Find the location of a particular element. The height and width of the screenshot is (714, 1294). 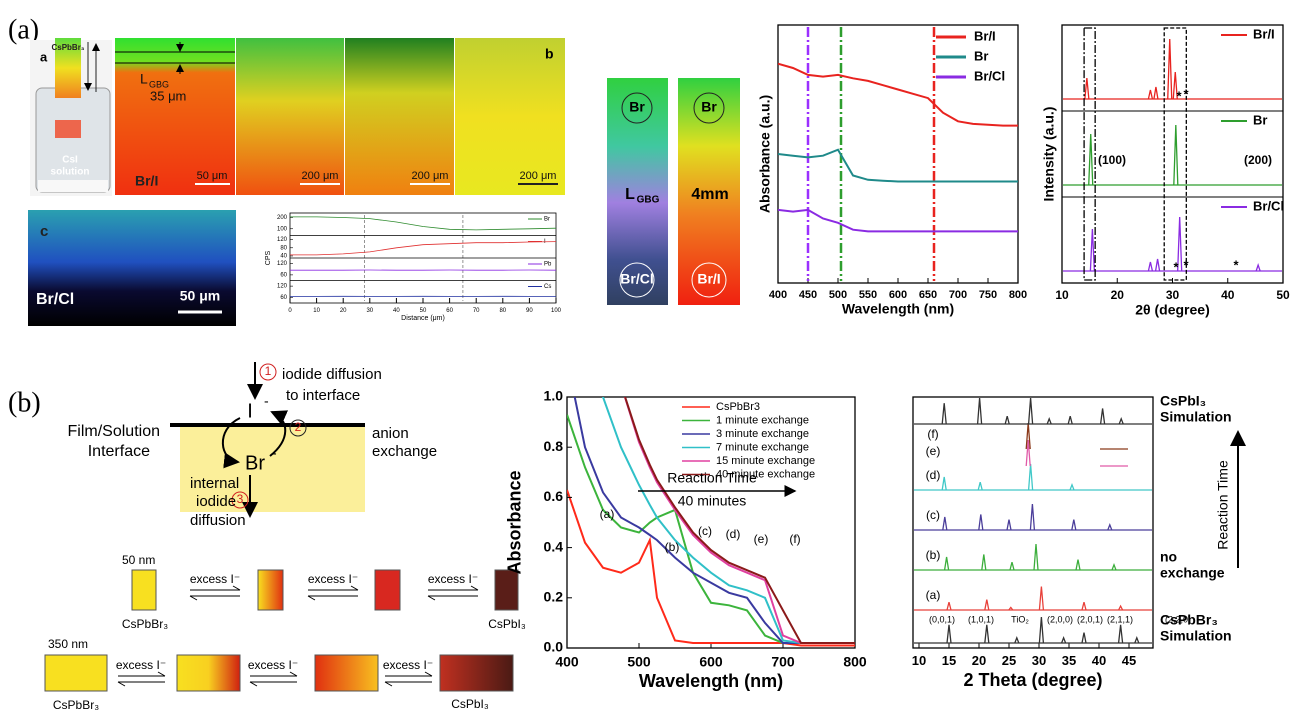

trace-label: (a) is located at coordinates (933, 595).